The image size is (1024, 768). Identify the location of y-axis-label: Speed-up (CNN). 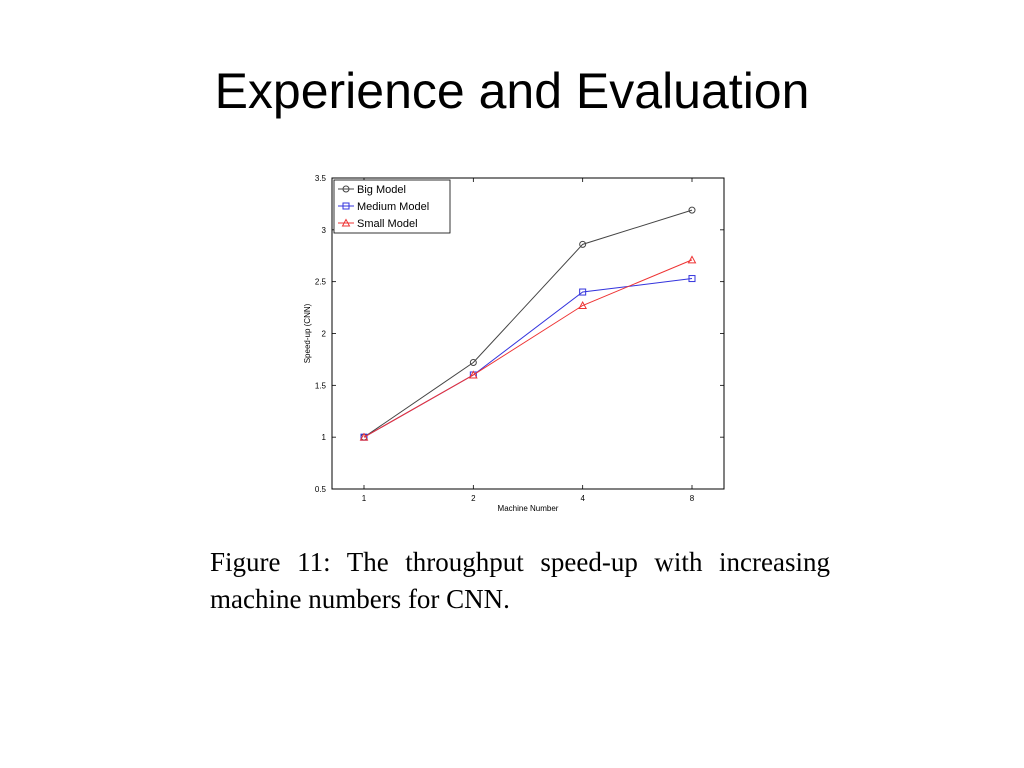
(307, 333).